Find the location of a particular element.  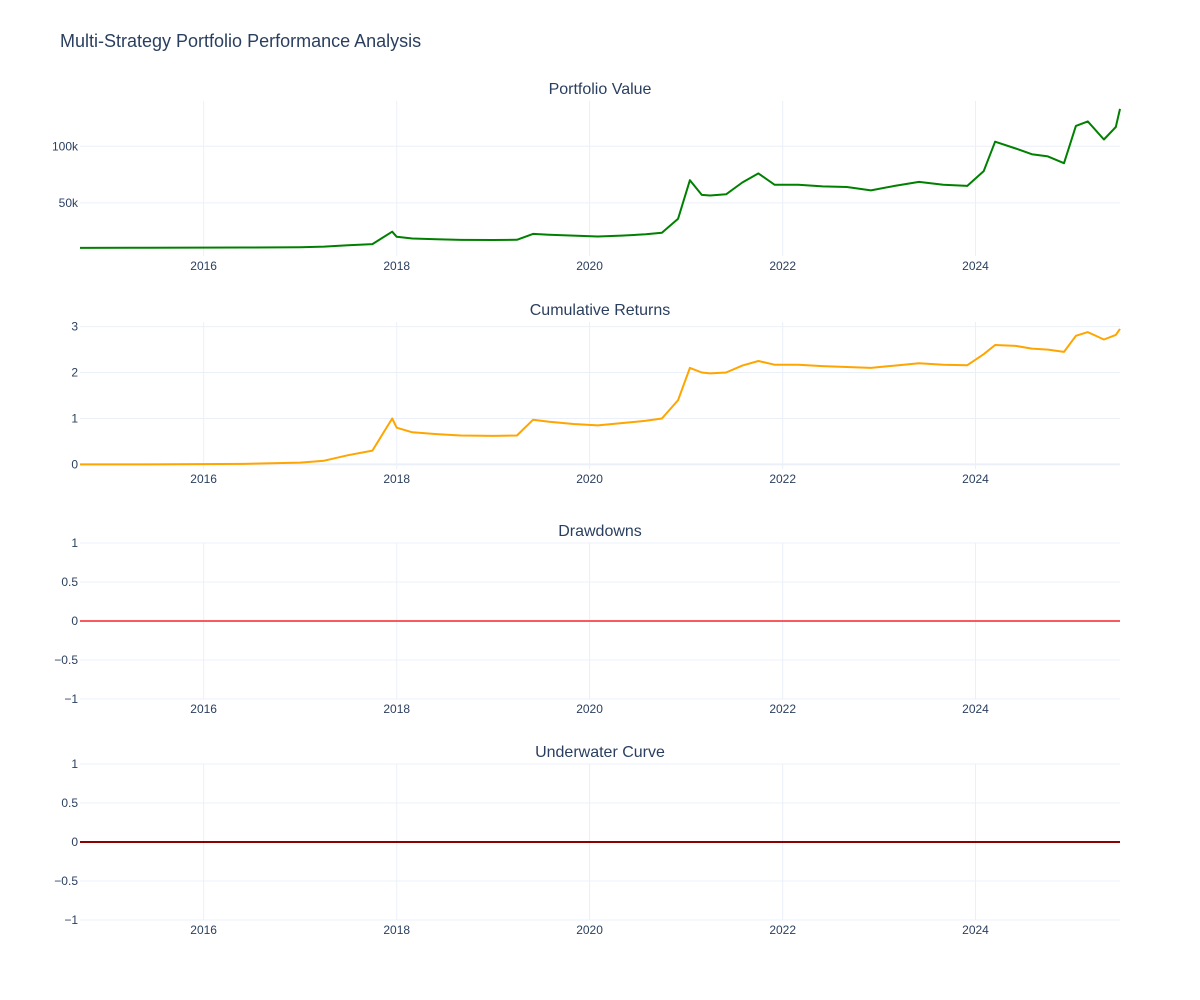

underwater-curve-xtick-label: 2024 is located at coordinates (975, 930).